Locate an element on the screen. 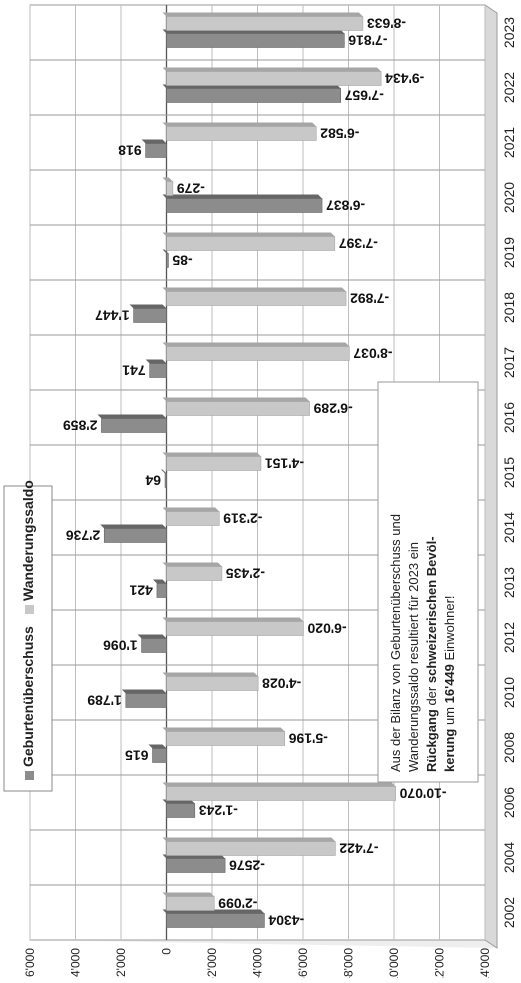 Image resolution: width=521 pixels, height=983 pixels. data-label-group: -10'070 is located at coordinates (422, 794).